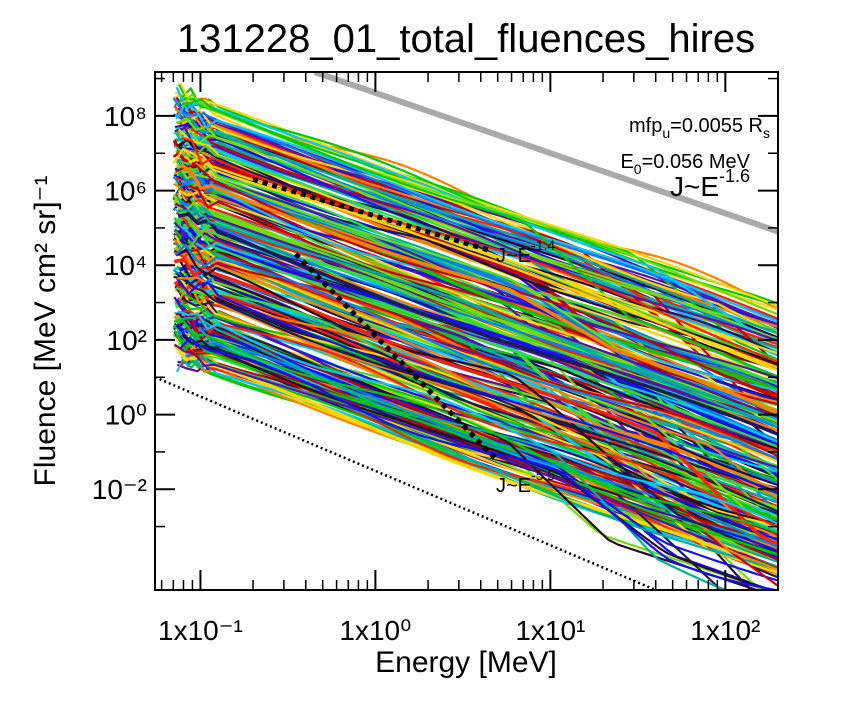 The image size is (864, 725). What do you see at coordinates (525, 252) in the screenshot?
I see `slope-14-label: J~E-1.4` at bounding box center [525, 252].